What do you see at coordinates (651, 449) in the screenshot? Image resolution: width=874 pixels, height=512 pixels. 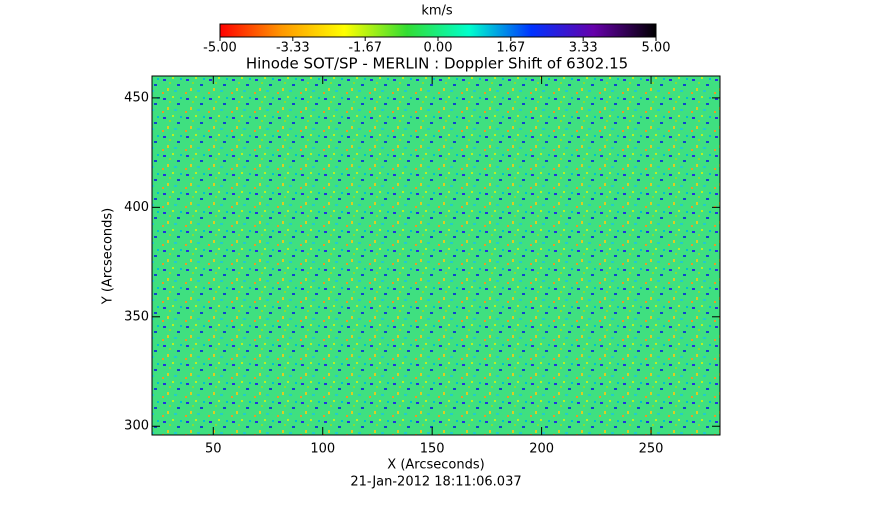 I see `x-tick-label: 250` at bounding box center [651, 449].